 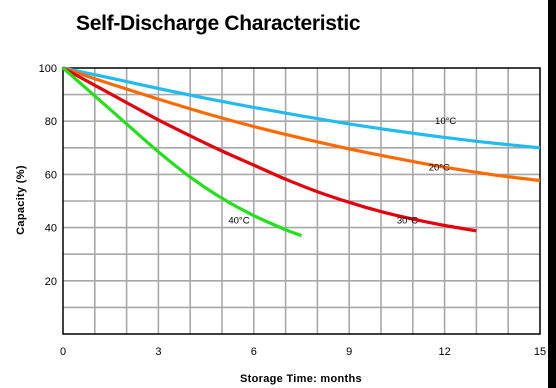 What do you see at coordinates (48, 69) in the screenshot?
I see `y-tick-label: 100` at bounding box center [48, 69].